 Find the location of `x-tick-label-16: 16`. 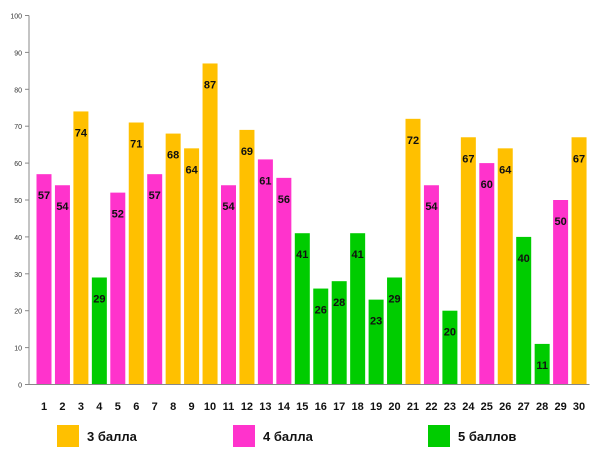

x-tick-label-16: 16 is located at coordinates (321, 407).